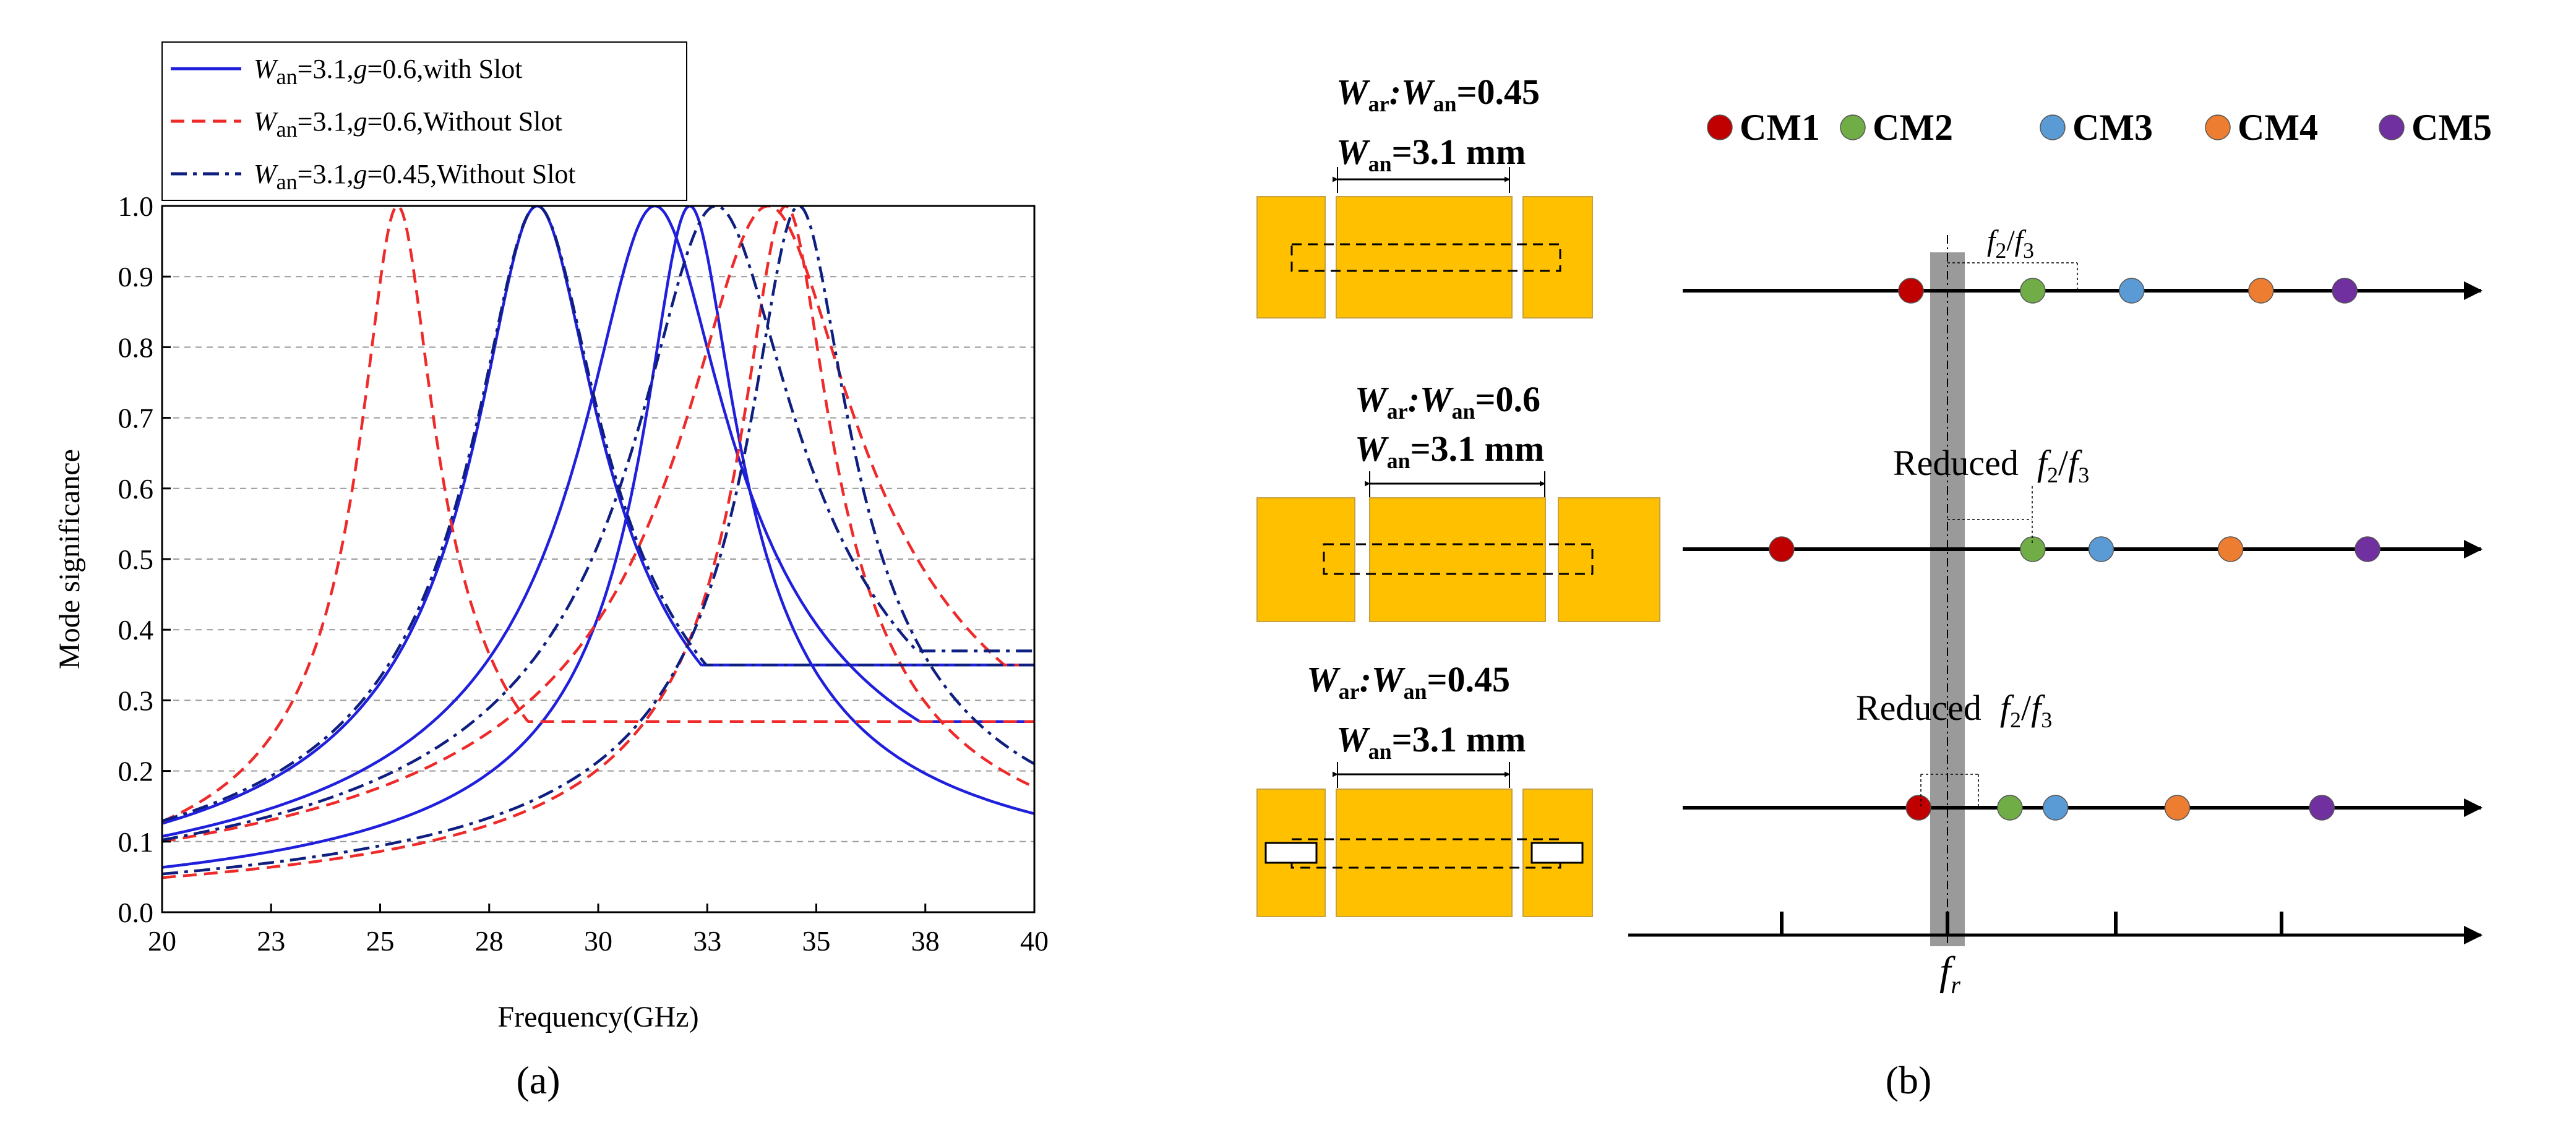 This screenshot has width=2576, height=1133. What do you see at coordinates (136, 489) in the screenshot?
I see `y-tick-label: 0.6` at bounding box center [136, 489].